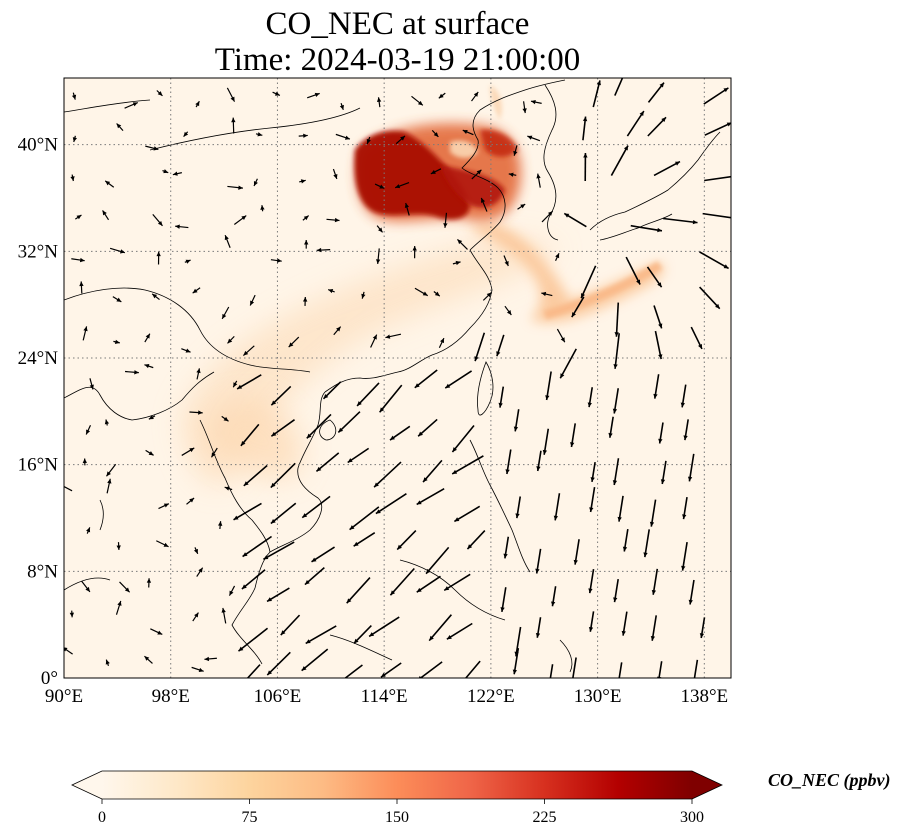 The width and height of the screenshot is (920, 836). Describe the element at coordinates (38, 412) in the screenshot. I see `latitude-ticks: 0° 8°N 16°N 24°N 32°N 40°N` at that location.